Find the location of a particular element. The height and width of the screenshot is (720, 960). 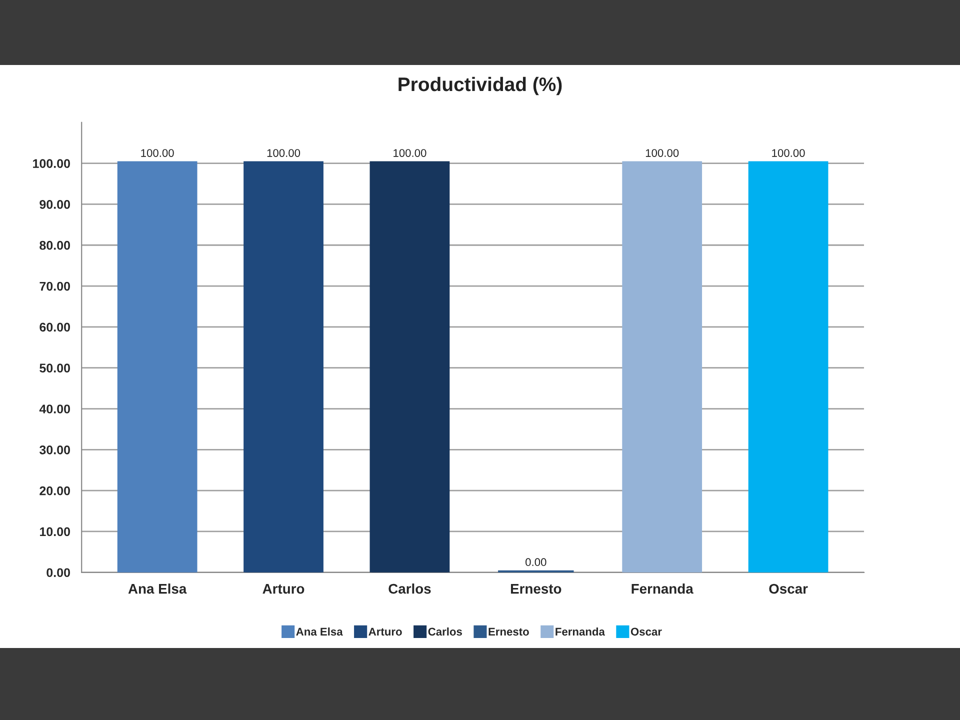

y-tick-label: 40.00 is located at coordinates (54, 409).